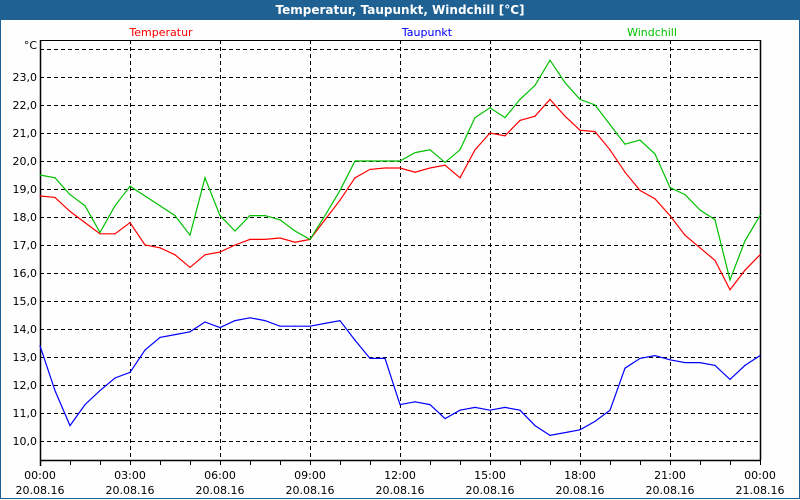  I want to click on y-tick-label: 17,0, so click(25, 245).